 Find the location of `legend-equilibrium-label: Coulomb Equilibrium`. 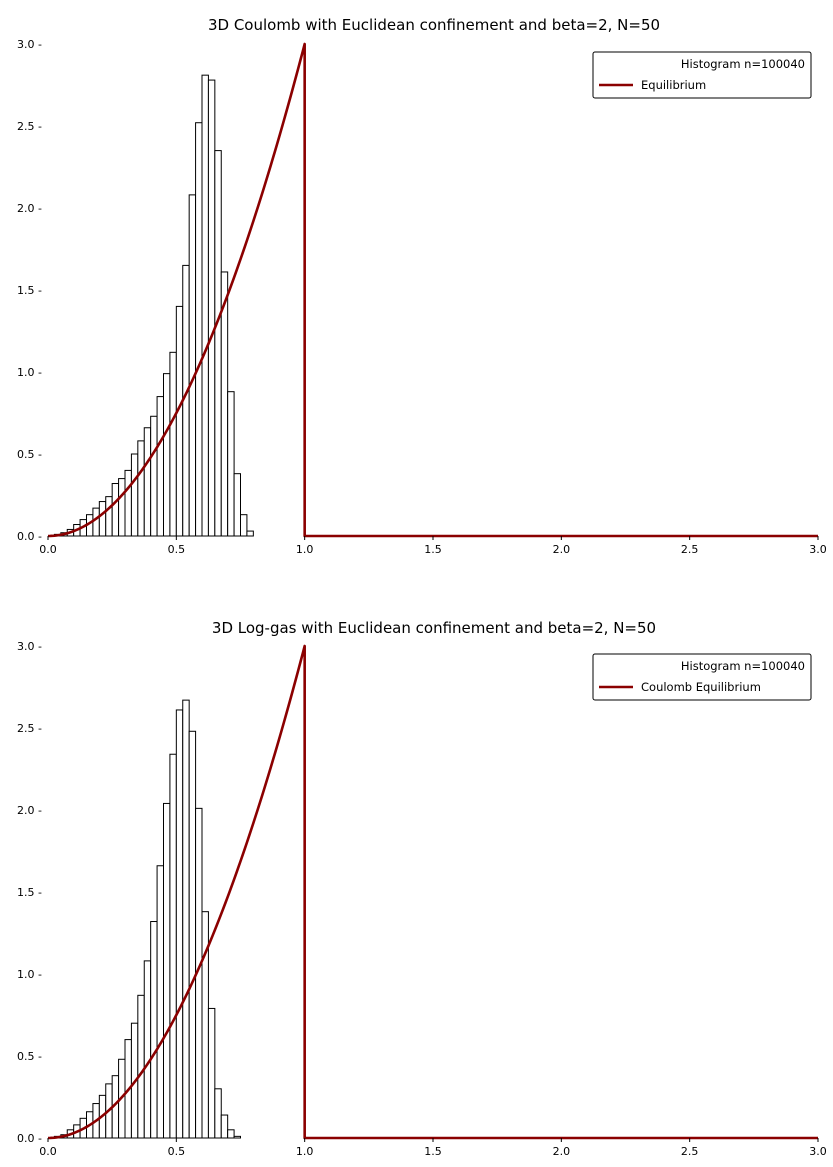

legend-equilibrium-label: Coulomb Equilibrium is located at coordinates (701, 687).